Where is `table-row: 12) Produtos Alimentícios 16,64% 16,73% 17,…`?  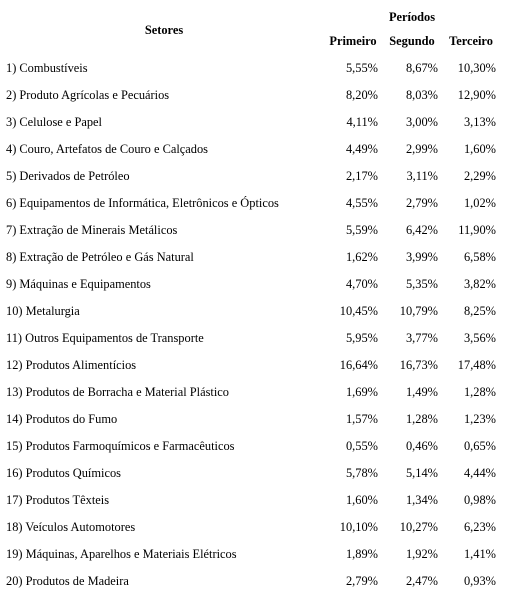
table-row: 12) Produtos Alimentícios 16,64% 16,73% 17,… is located at coordinates (252, 365).